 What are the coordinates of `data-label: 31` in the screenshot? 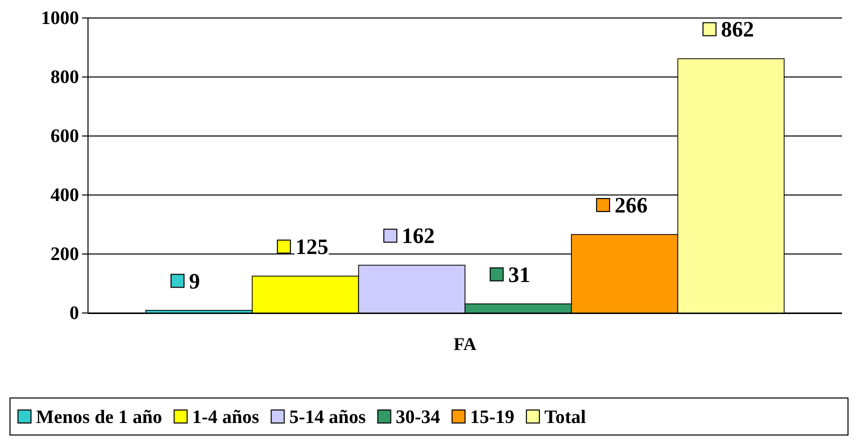 It's located at (519, 274).